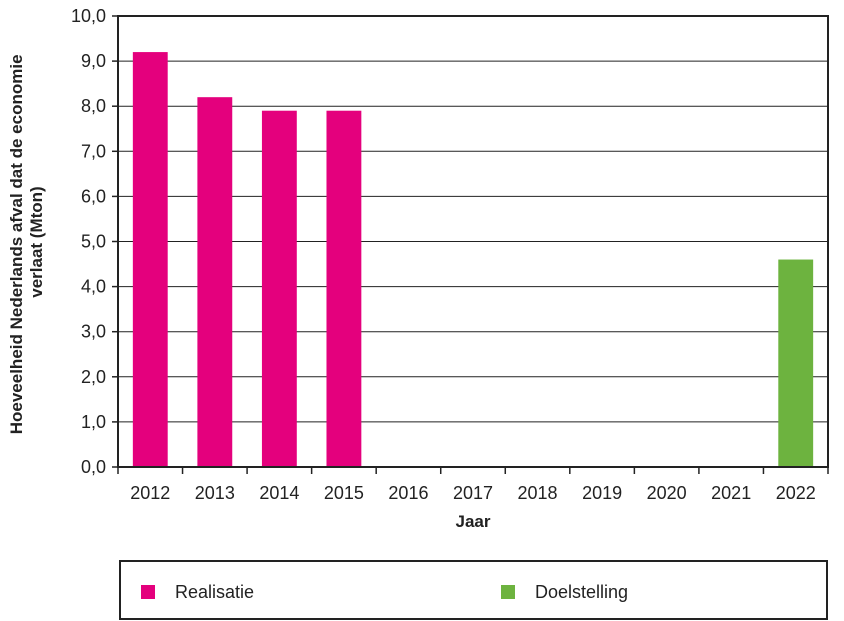  Describe the element at coordinates (93, 377) in the screenshot. I see `y-tick-label: 2,0` at that location.